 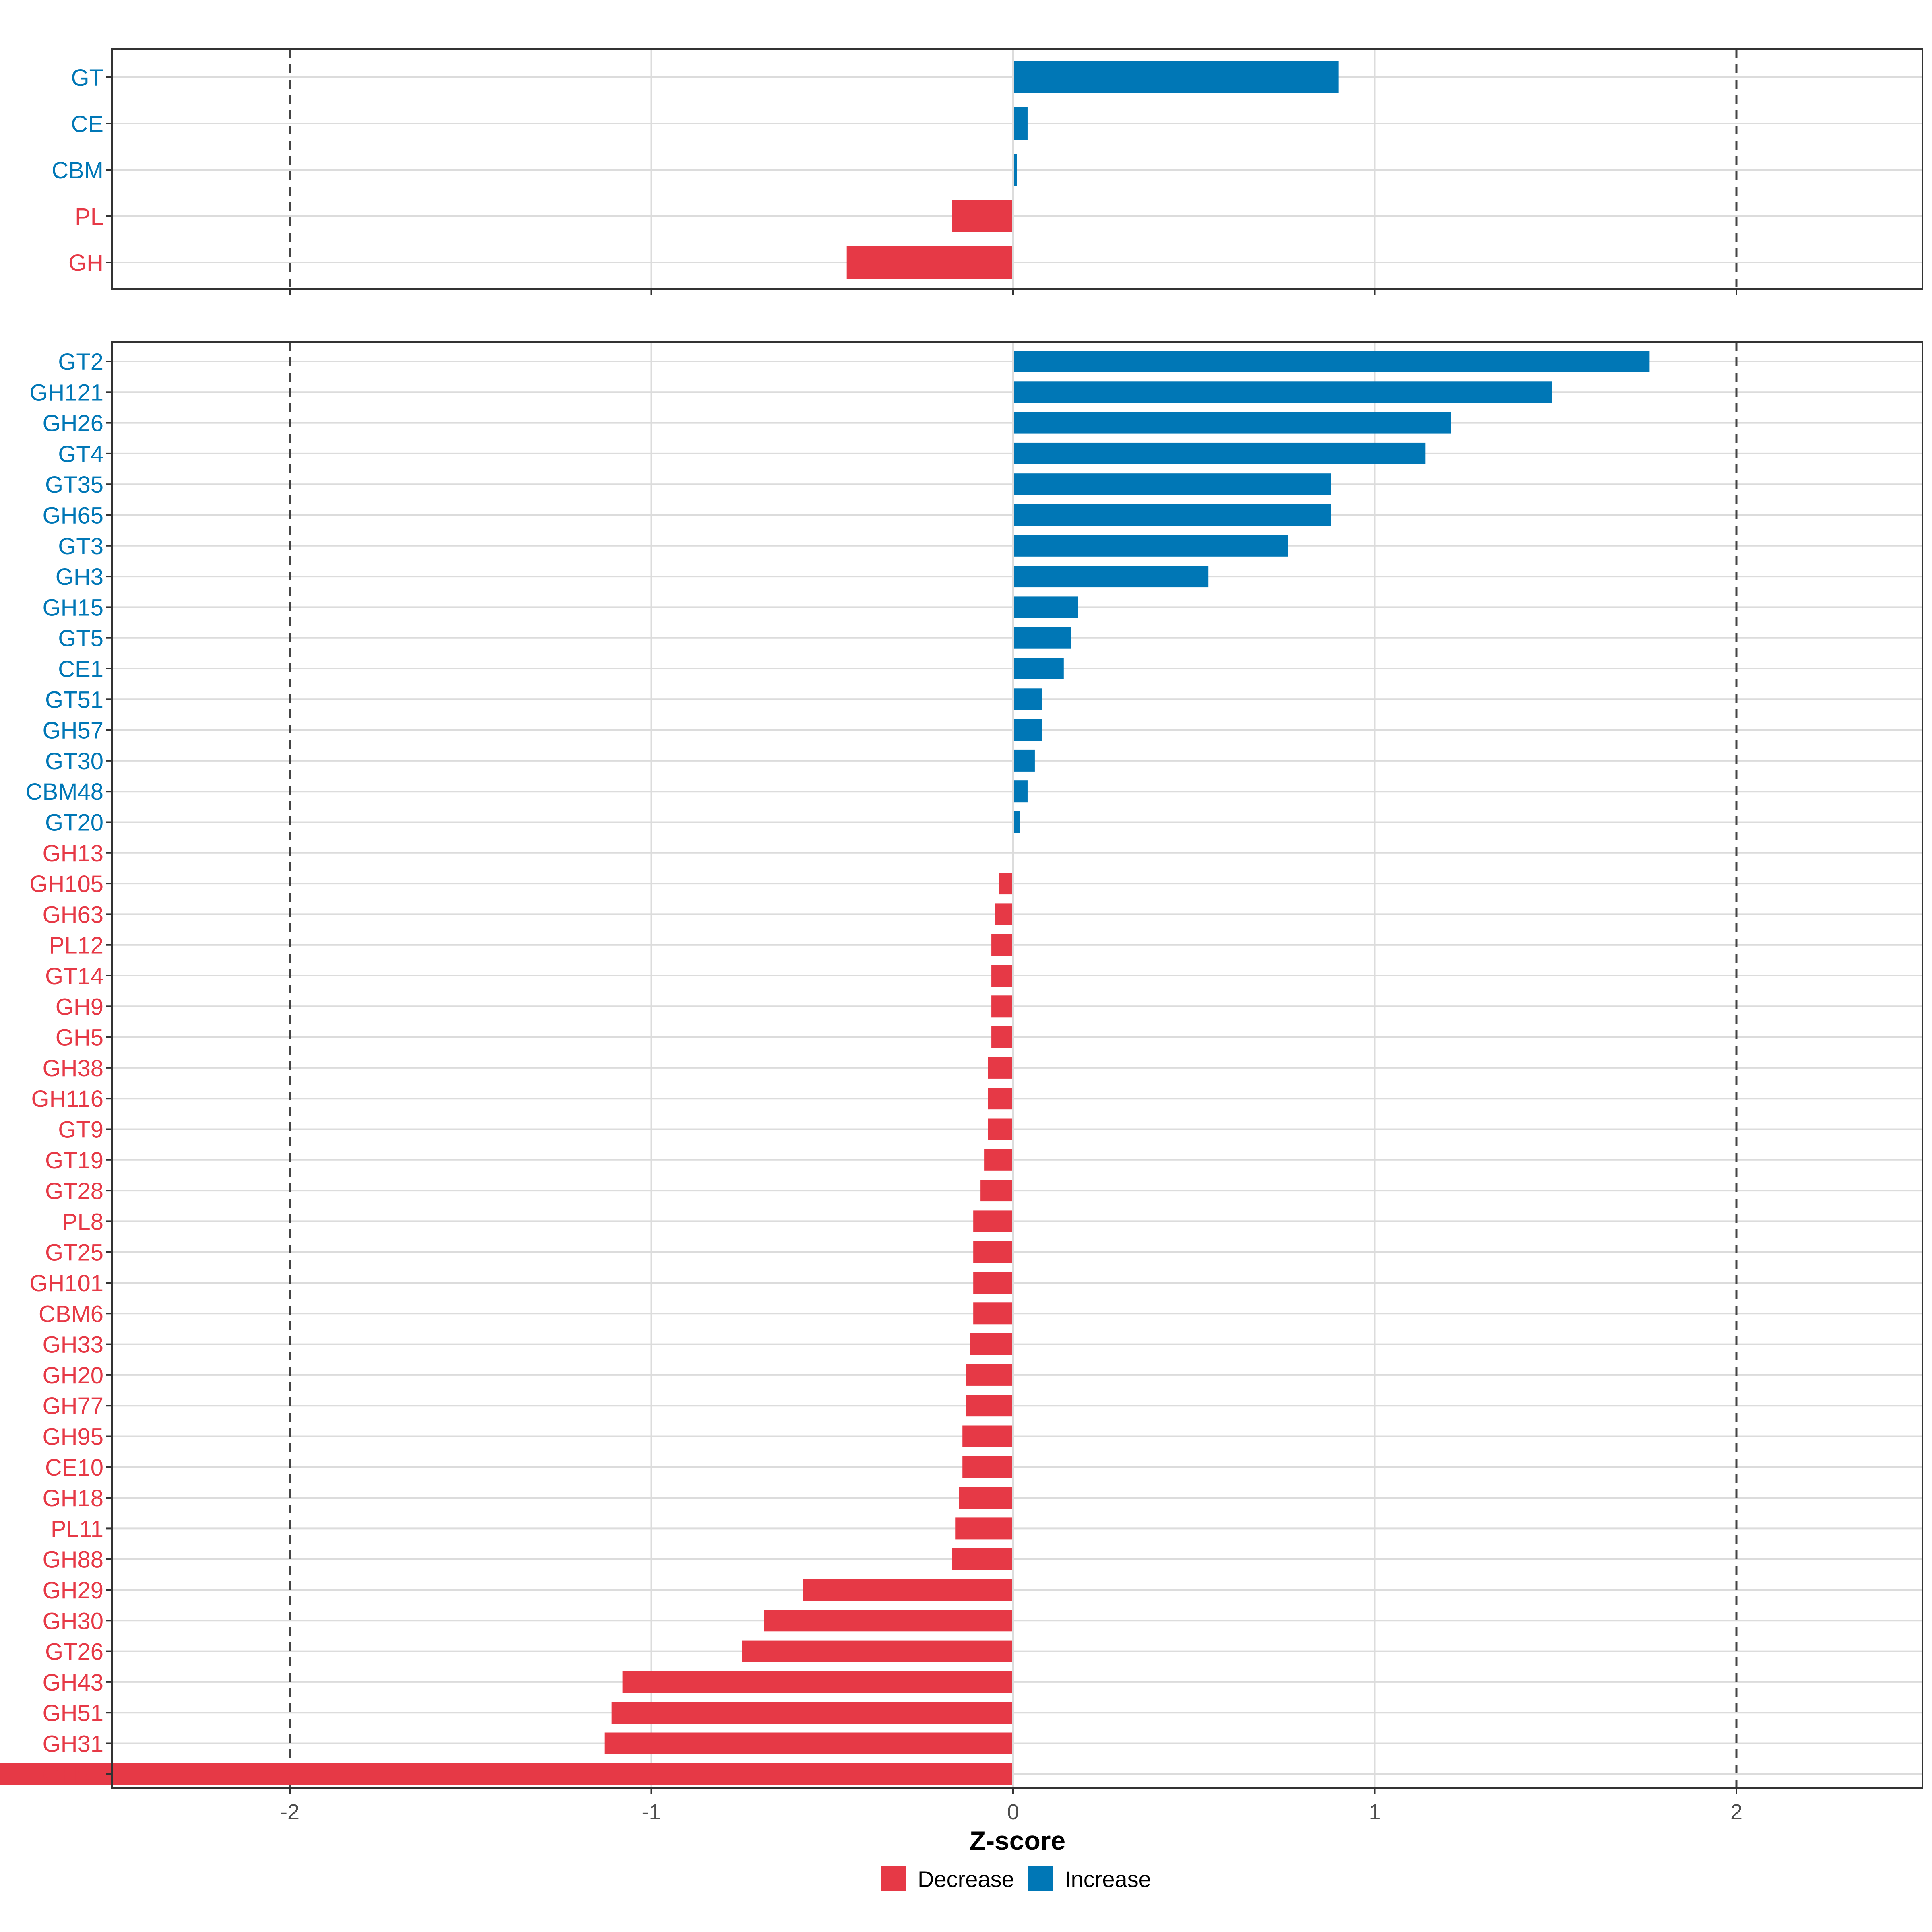 What do you see at coordinates (76, 946) in the screenshot?
I see `y-tick-label: PL12` at bounding box center [76, 946].